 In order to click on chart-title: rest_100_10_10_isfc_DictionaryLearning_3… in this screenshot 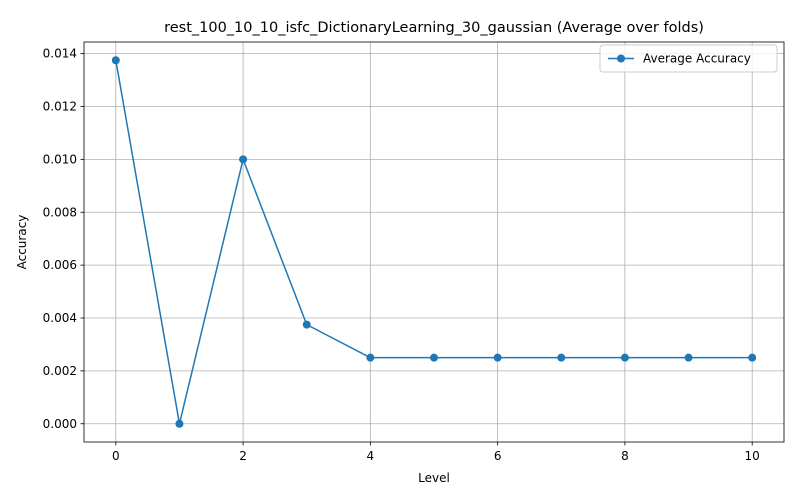, I will do `click(434, 28)`.